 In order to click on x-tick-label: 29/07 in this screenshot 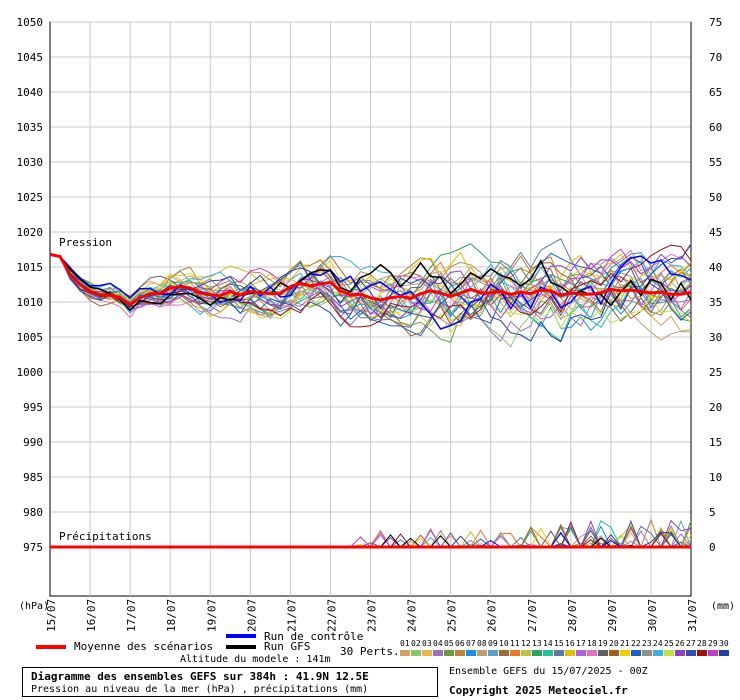, I will do `click(612, 615)`.